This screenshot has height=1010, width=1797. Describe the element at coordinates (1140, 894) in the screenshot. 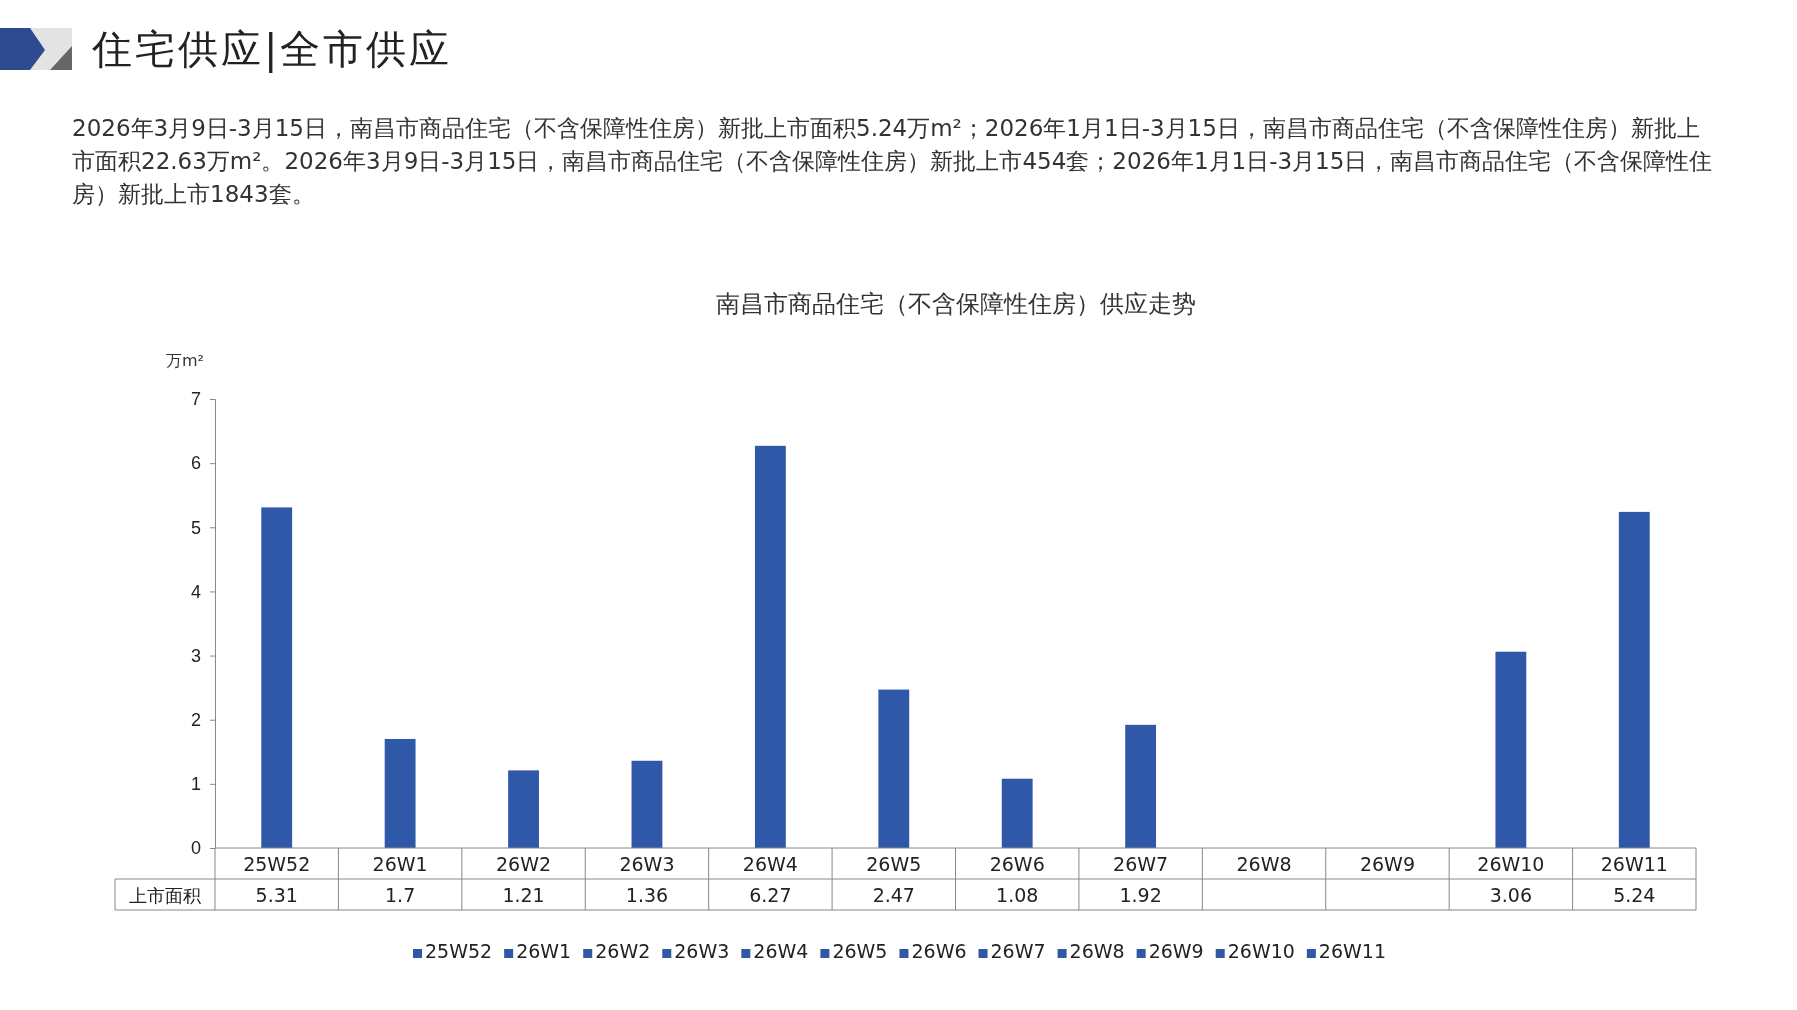

I see `data-label: 1.92` at that location.